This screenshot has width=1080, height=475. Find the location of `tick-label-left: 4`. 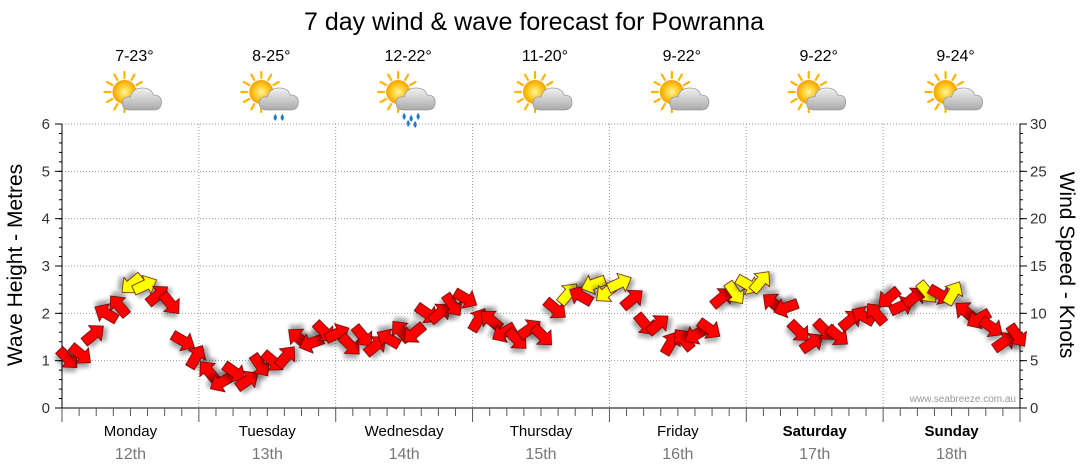

tick-label-left: 4 is located at coordinates (46, 219).